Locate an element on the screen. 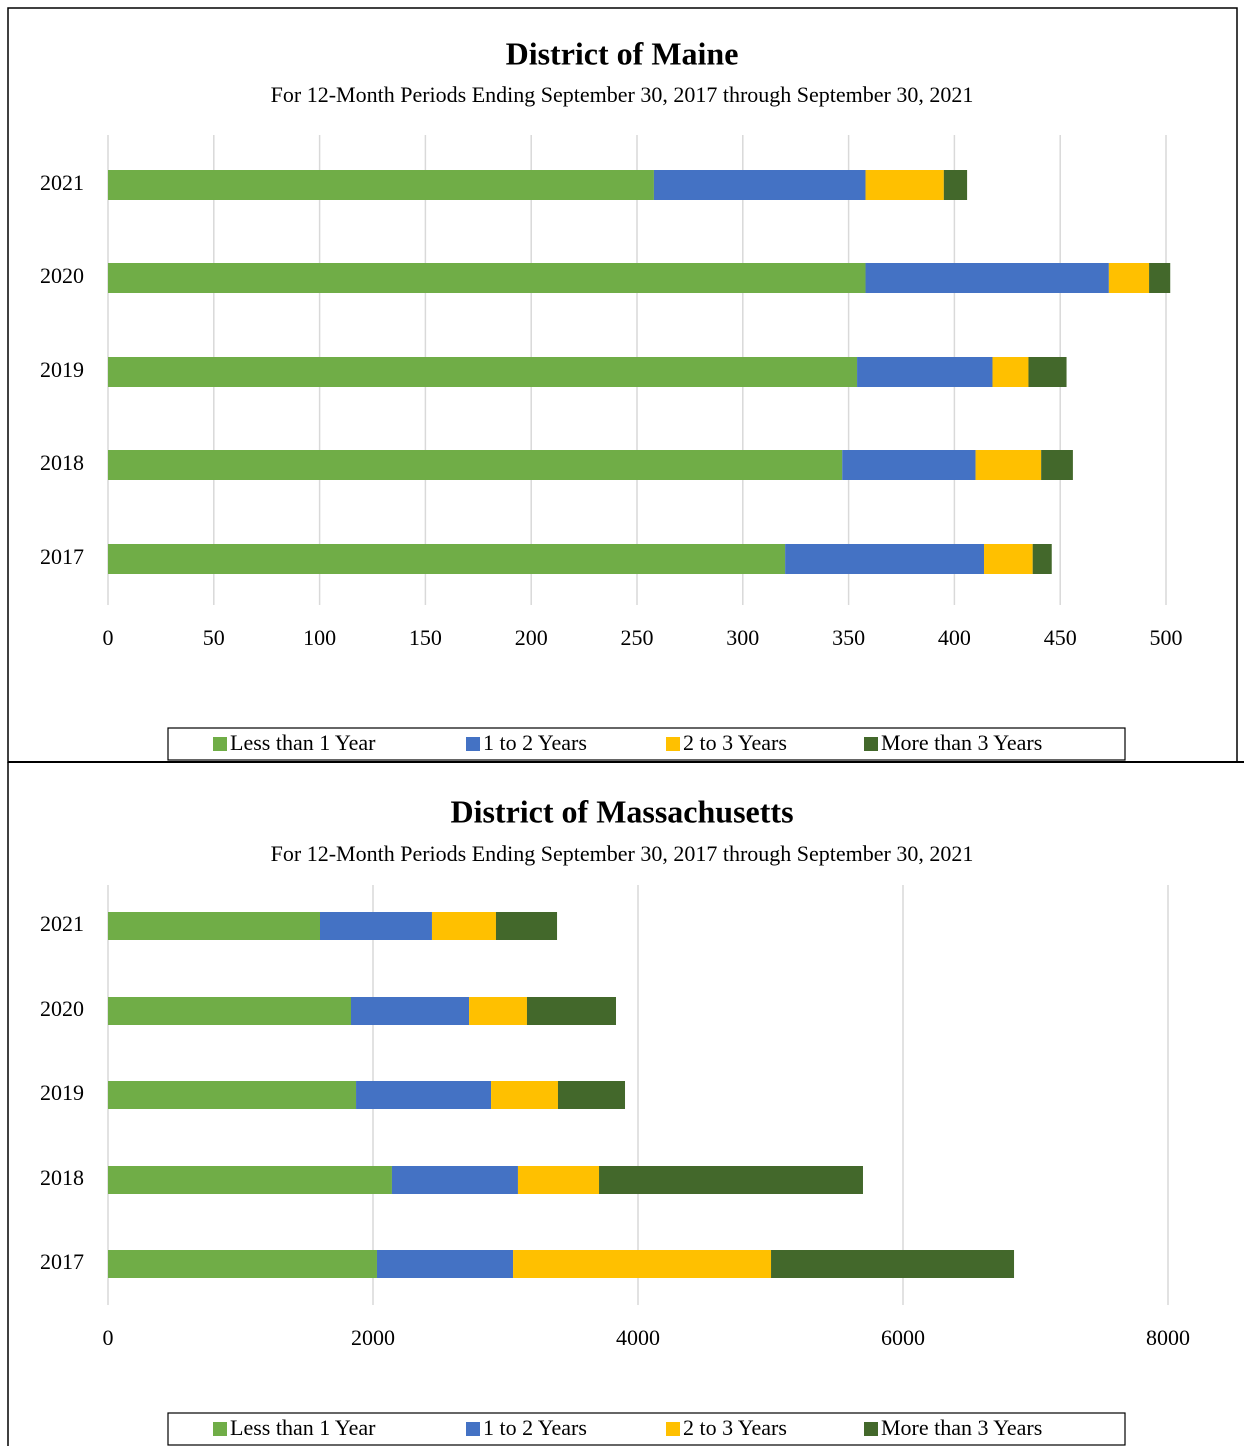 The width and height of the screenshot is (1244, 1446). x-tick-label: 200 is located at coordinates (531, 637).